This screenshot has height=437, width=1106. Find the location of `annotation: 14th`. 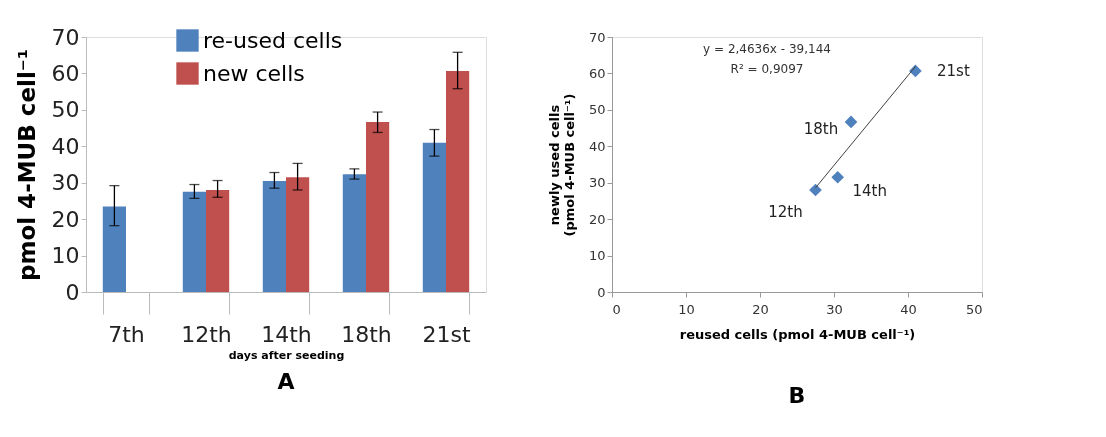

annotation: 14th is located at coordinates (869, 191).